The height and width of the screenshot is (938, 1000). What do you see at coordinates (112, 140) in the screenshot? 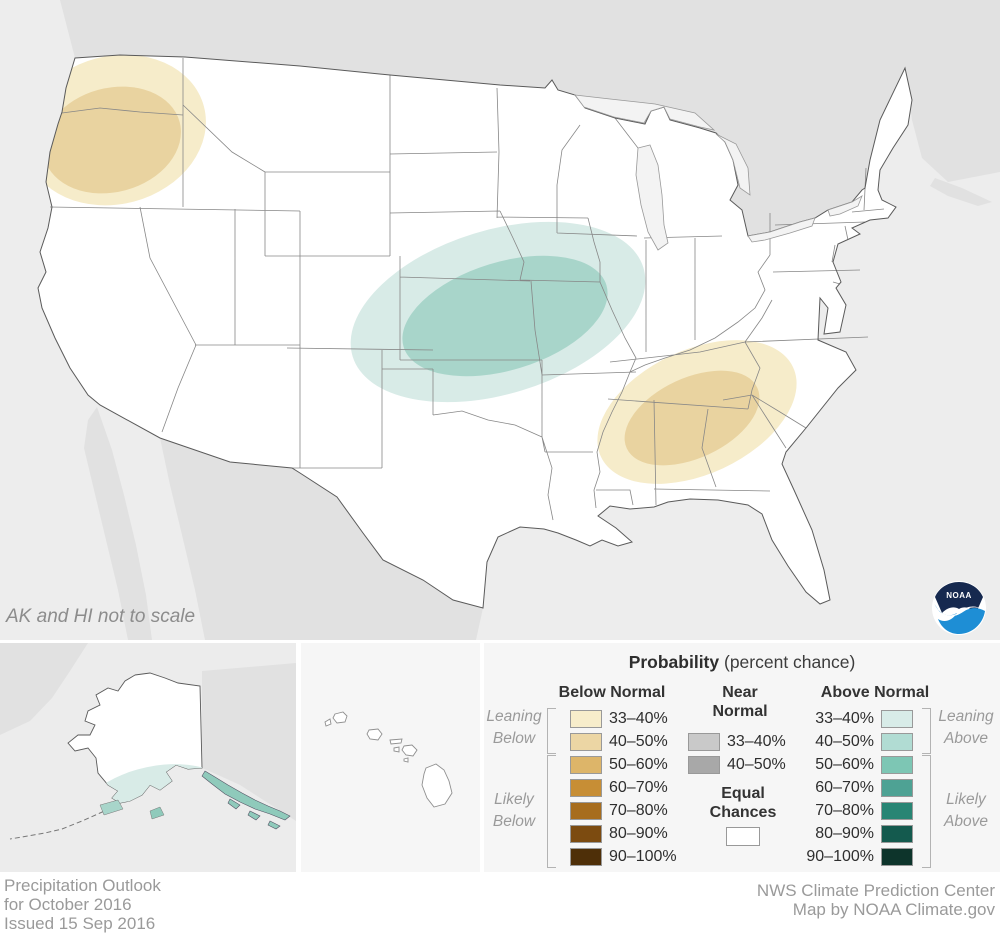
I see `region-pacific-northwest-inner` at bounding box center [112, 140].